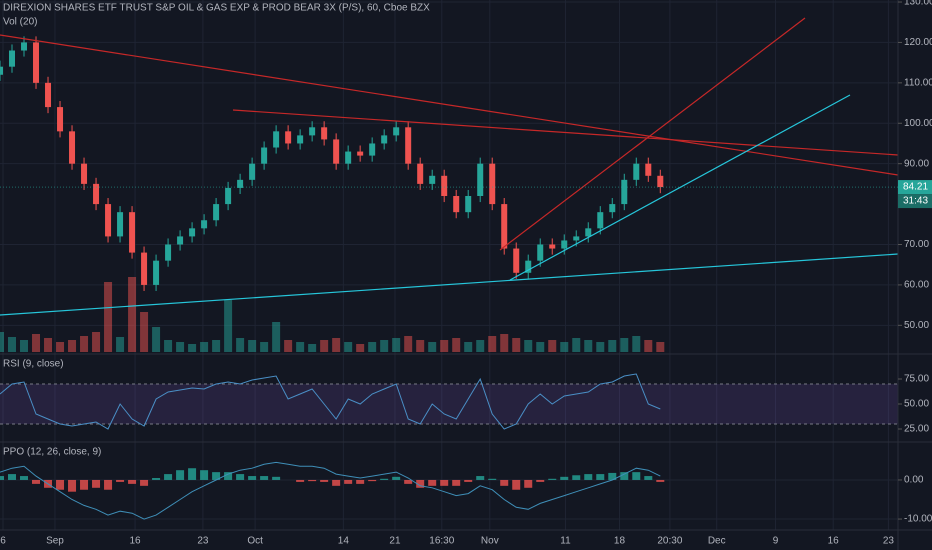 Image resolution: width=932 pixels, height=550 pixels. Describe the element at coordinates (344, 541) in the screenshot. I see `x-tick-label: 14` at that location.